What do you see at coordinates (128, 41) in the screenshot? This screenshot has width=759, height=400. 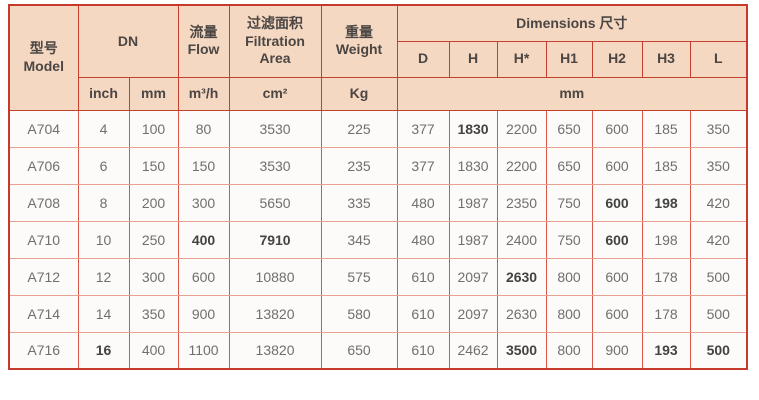 I see `col-header-dn: DN` at bounding box center [128, 41].